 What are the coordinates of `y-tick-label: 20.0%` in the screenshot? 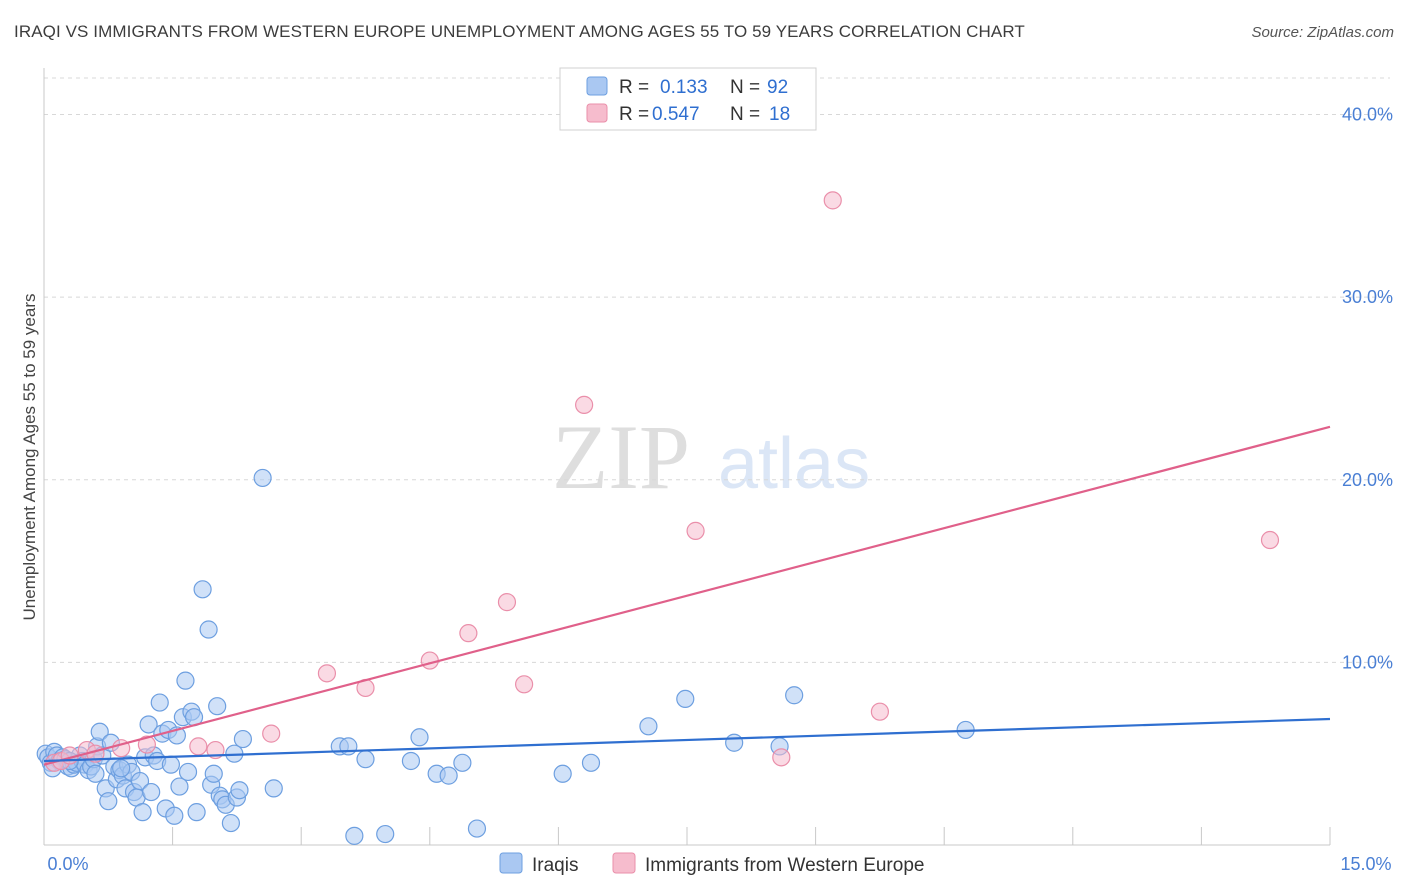 It's located at (1367, 480).